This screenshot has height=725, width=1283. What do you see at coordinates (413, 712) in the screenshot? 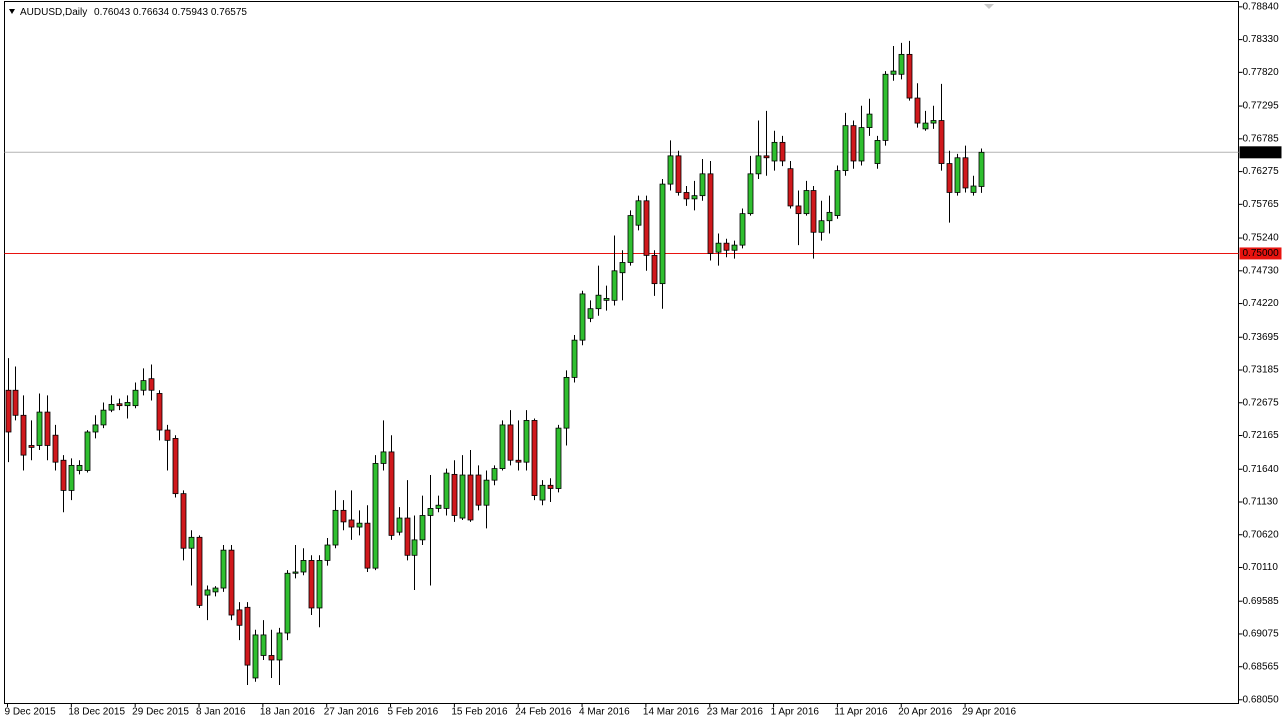
I see `x-tick-label: 5 Feb 2016` at bounding box center [413, 712].